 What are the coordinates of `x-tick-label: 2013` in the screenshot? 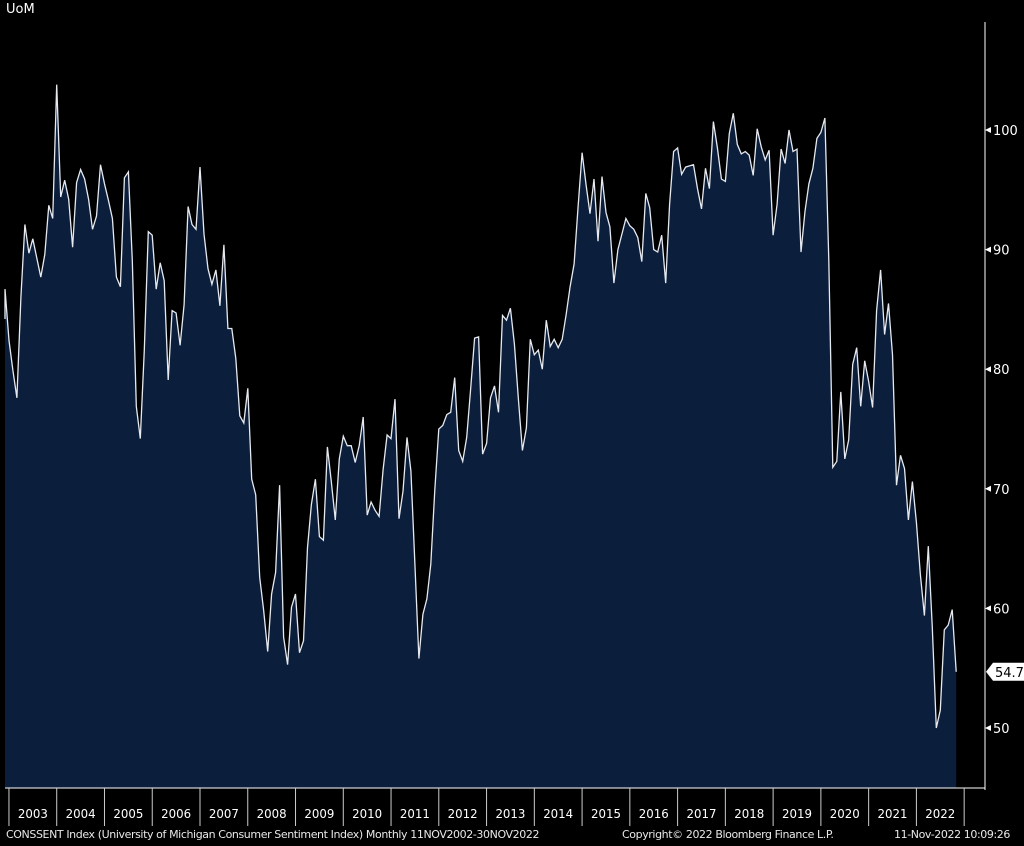 It's located at (510, 814).